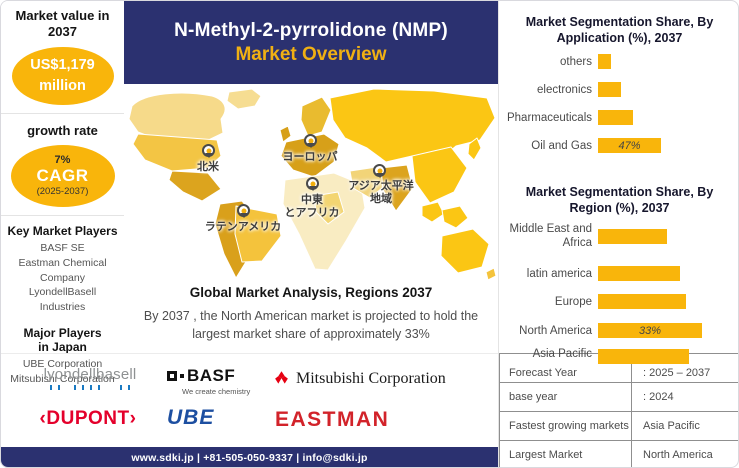  What do you see at coordinates (311, 30) in the screenshot?
I see `page-title: N-Methyl-2-pyrrolidone (NMP)` at bounding box center [311, 30].